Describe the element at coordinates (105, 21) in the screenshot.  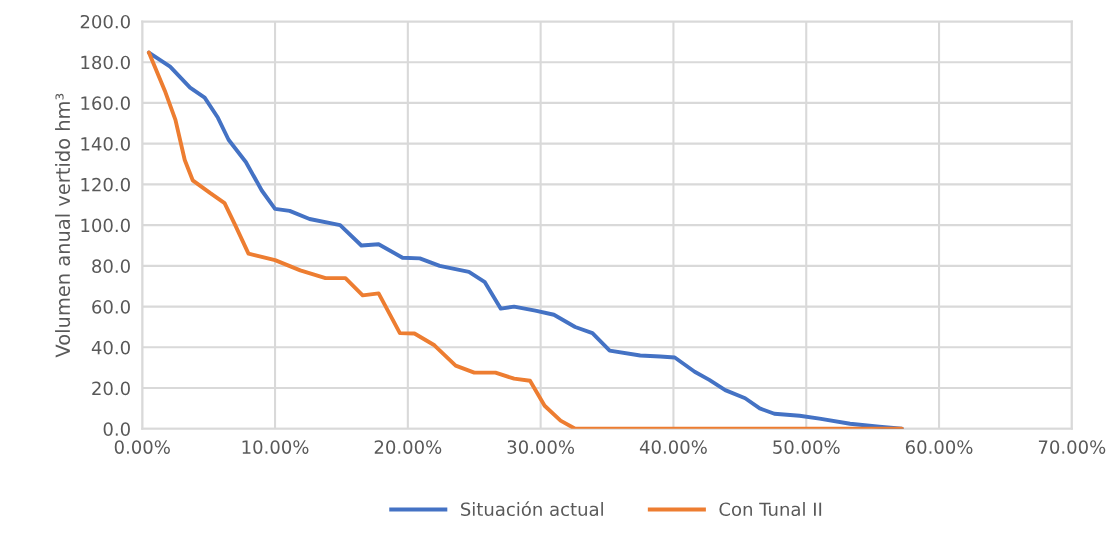
I see `y-tick-label: 200.0` at that location.